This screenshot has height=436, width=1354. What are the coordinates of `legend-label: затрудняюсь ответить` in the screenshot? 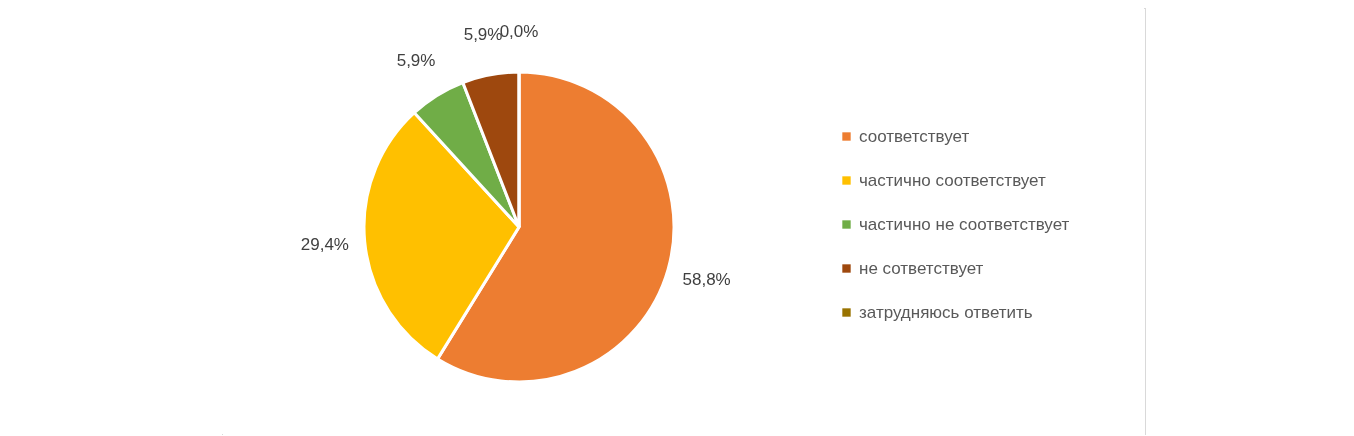 It's located at (946, 312).